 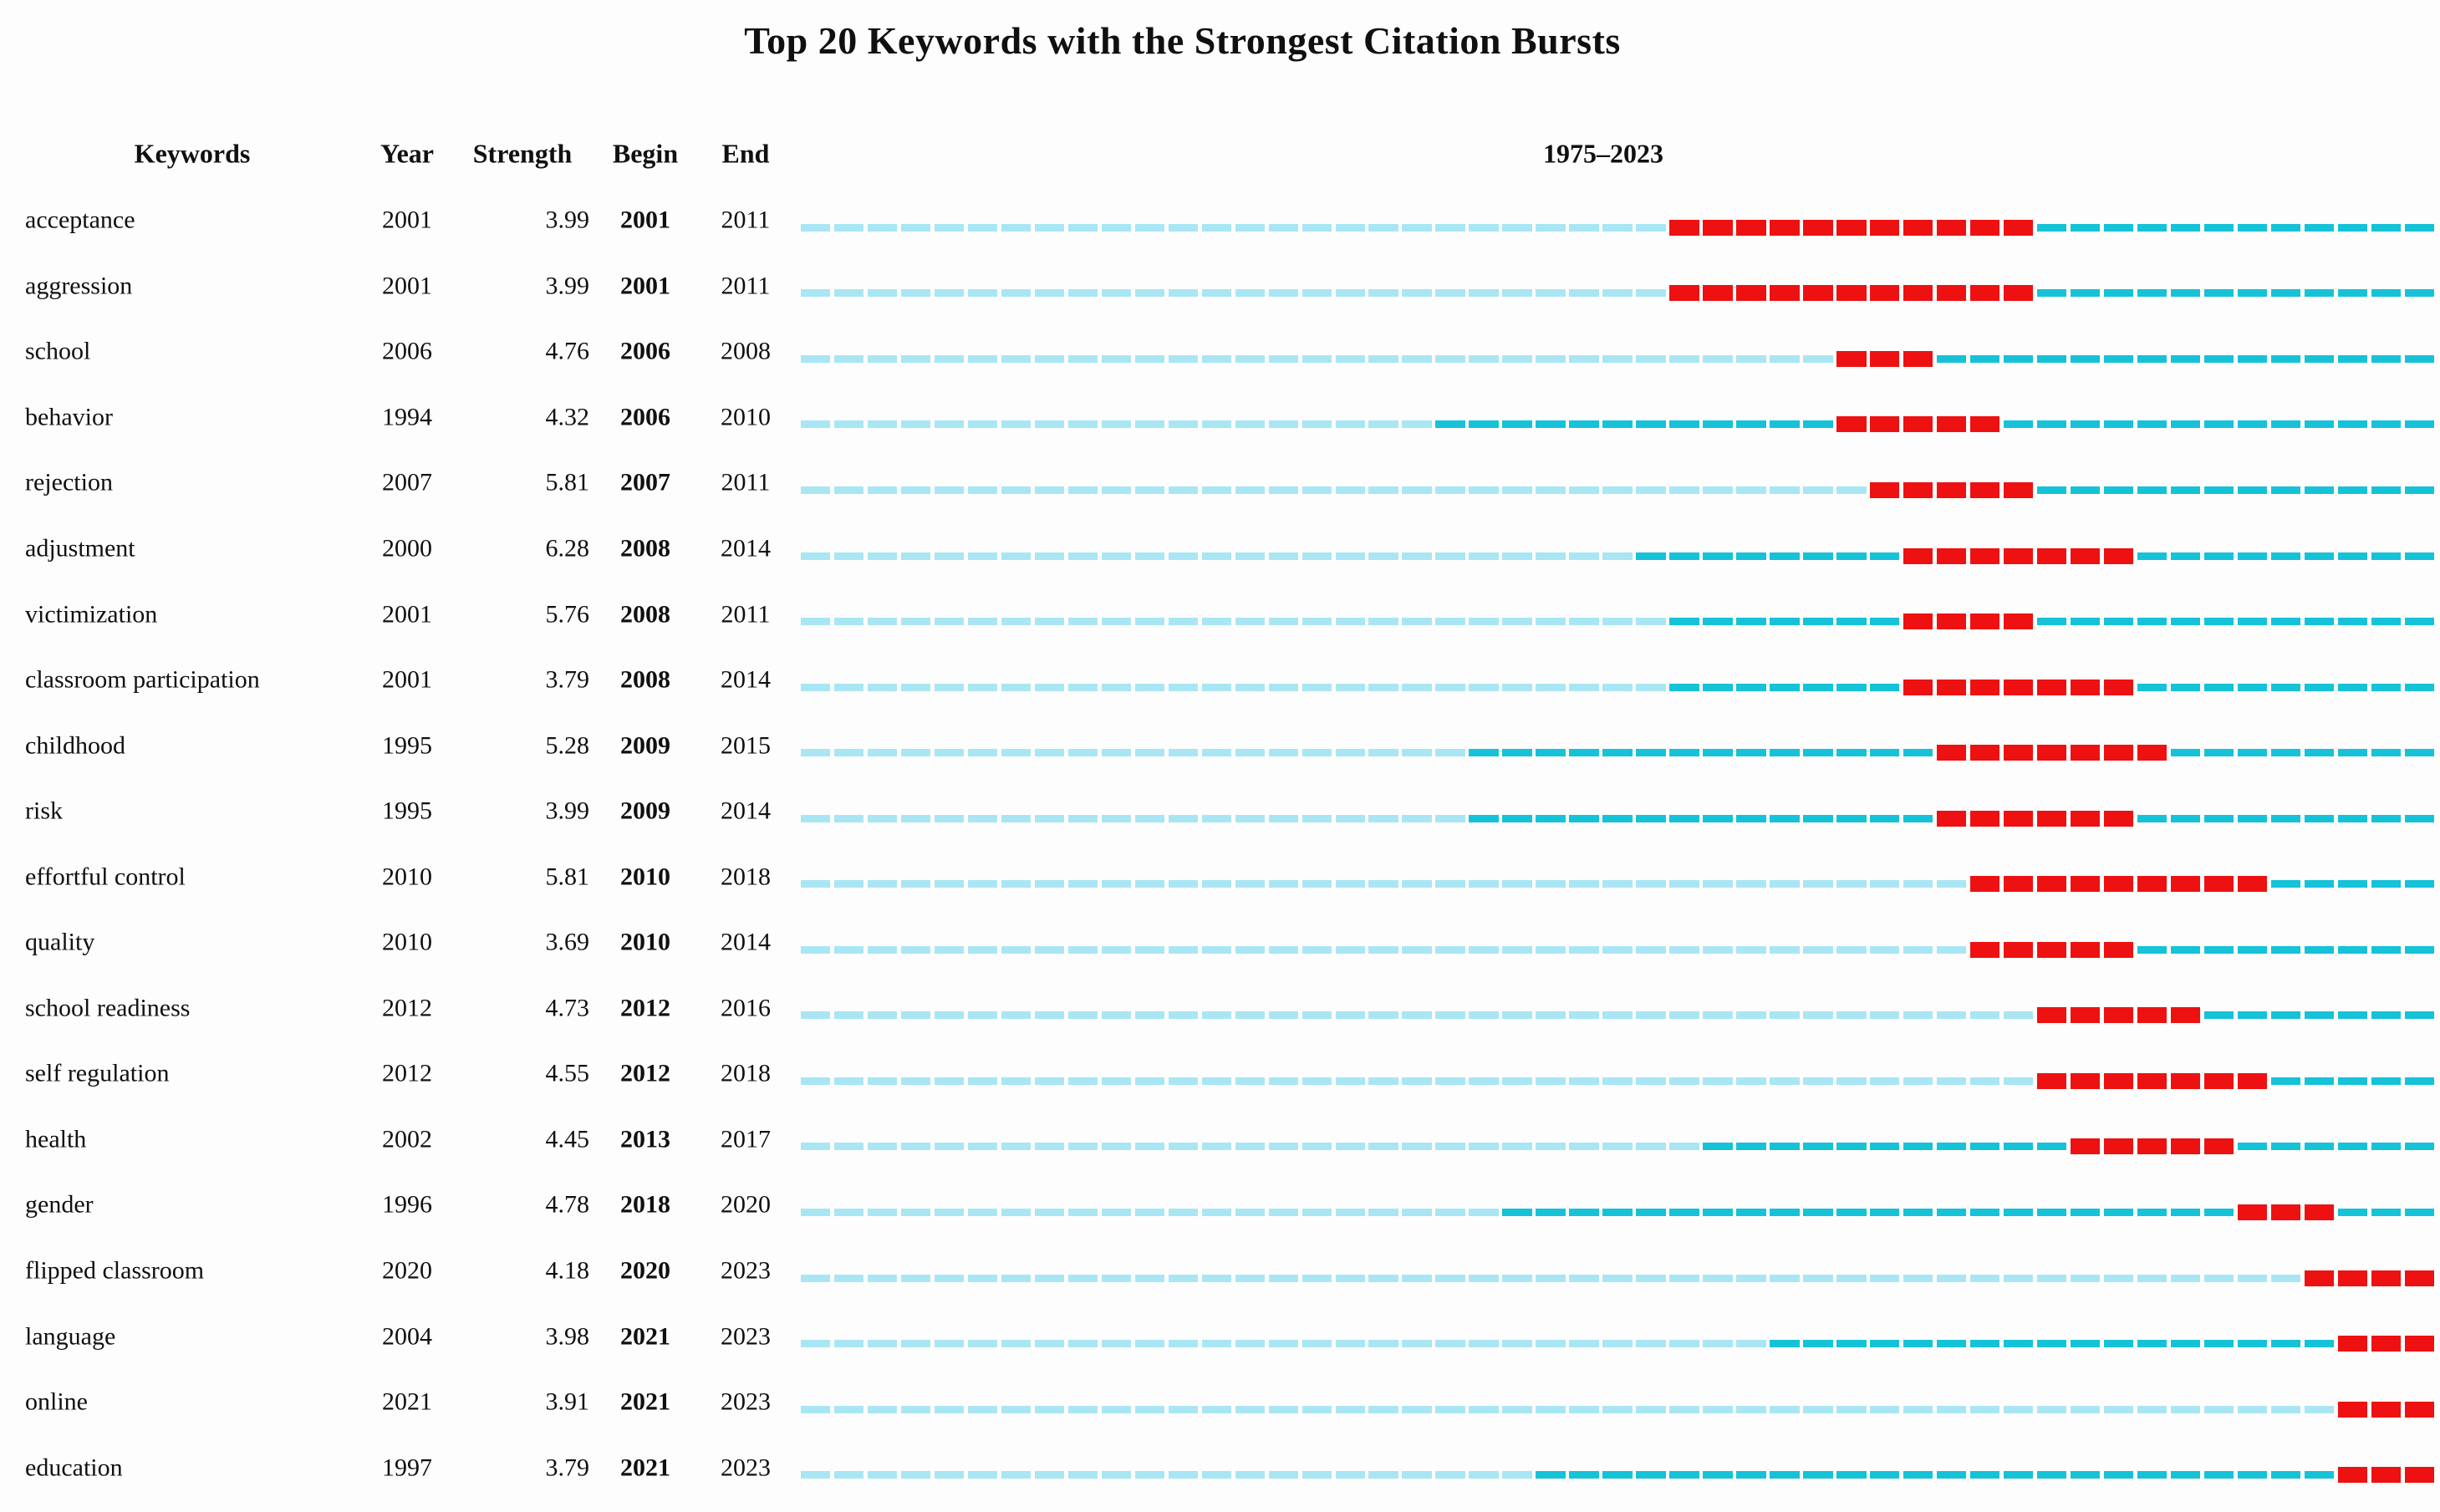 I want to click on keyword-label: behavior, so click(x=69, y=417).